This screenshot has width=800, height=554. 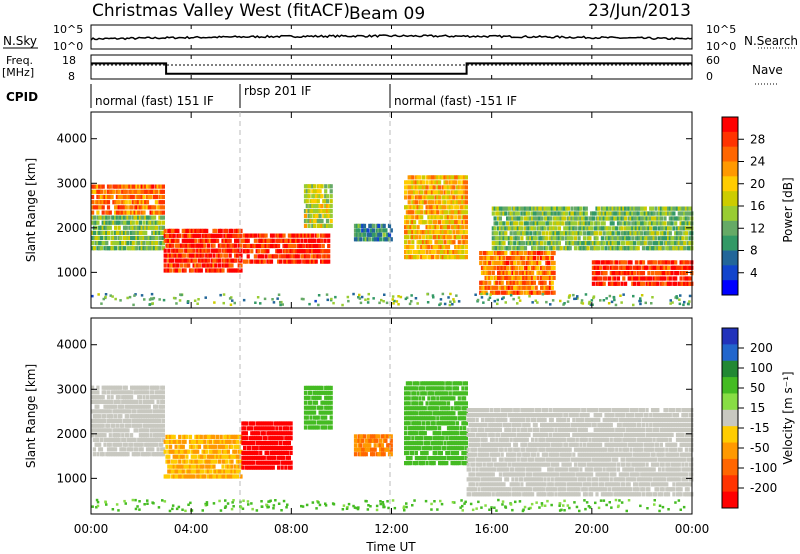 I want to click on nsearch-tick-high: 10^5, so click(x=721, y=29).